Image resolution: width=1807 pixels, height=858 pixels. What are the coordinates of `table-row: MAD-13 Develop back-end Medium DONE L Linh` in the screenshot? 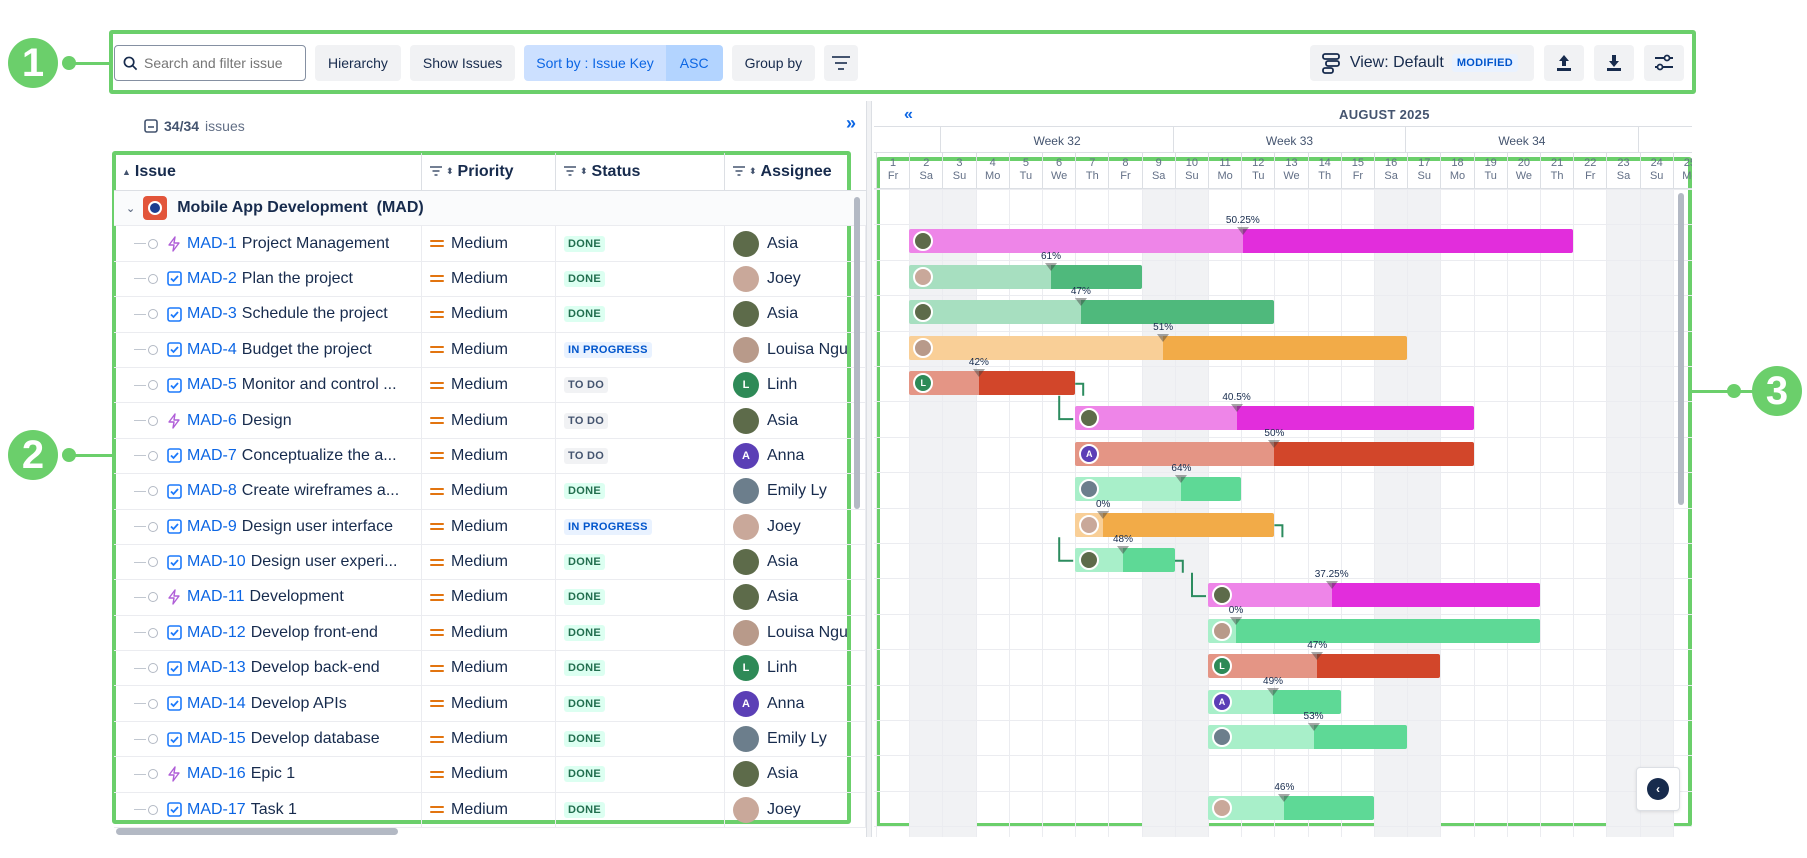 It's located at (490, 669).